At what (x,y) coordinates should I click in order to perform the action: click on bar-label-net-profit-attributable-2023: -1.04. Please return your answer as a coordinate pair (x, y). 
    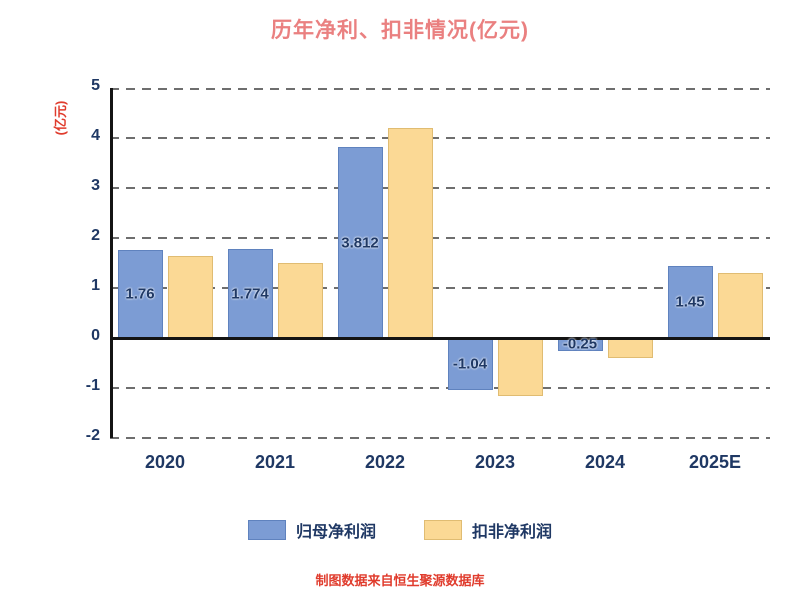
    Looking at the image, I should click on (470, 364).